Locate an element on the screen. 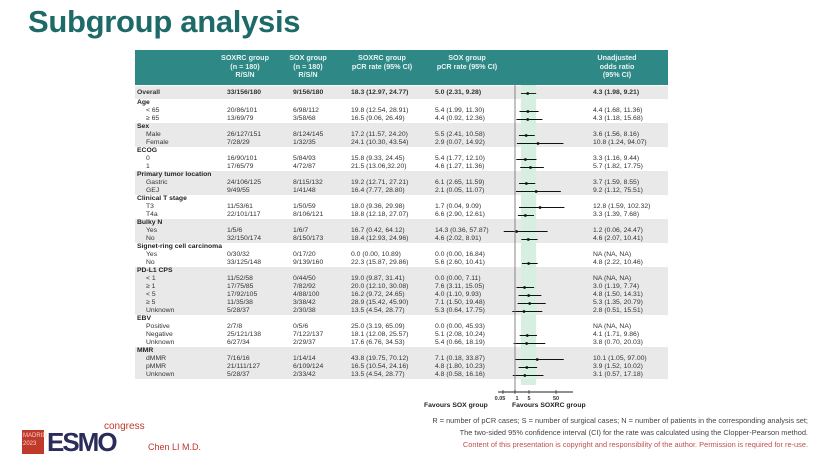 The width and height of the screenshot is (832, 460). row-label: T4a is located at coordinates (152, 214).